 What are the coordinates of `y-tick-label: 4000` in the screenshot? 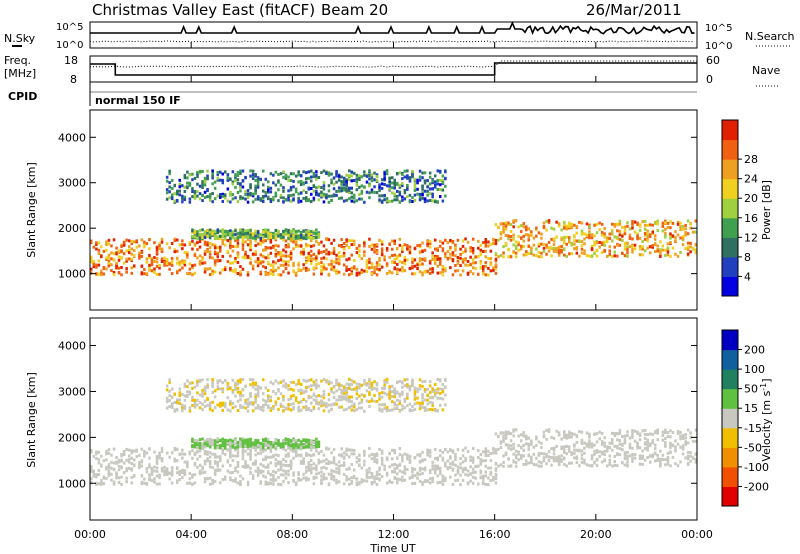 It's located at (72, 137).